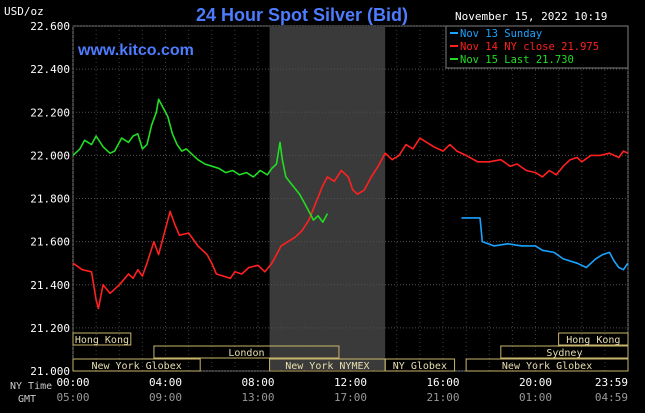 Image resolution: width=645 pixels, height=413 pixels. Describe the element at coordinates (350, 382) in the screenshot. I see `x-tick-label-ny: 12:00` at that location.